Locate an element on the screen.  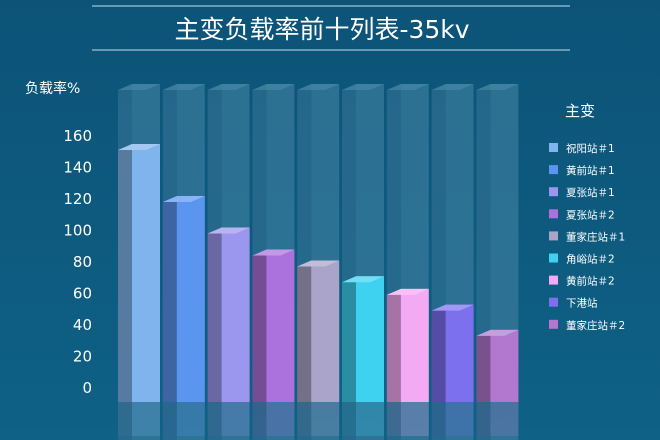
legend-item: 角峪站＃2 is located at coordinates (582, 259).